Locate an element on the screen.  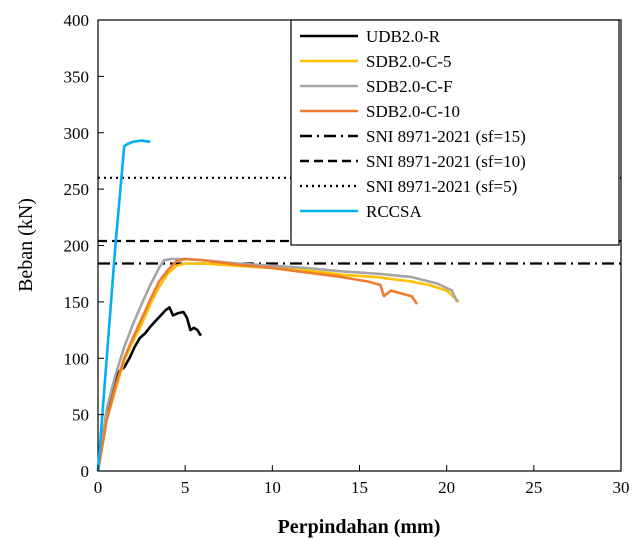
y-tick-label: 50 is located at coordinates (80, 415).